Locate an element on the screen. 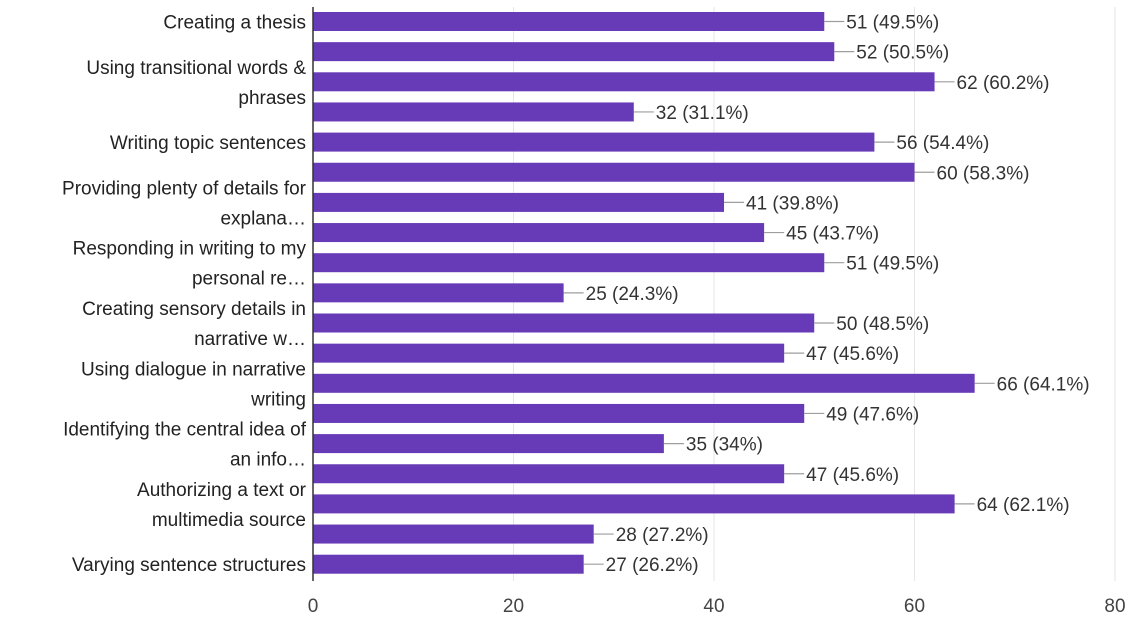  category-label-line: Providing plenty of details for is located at coordinates (184, 188).